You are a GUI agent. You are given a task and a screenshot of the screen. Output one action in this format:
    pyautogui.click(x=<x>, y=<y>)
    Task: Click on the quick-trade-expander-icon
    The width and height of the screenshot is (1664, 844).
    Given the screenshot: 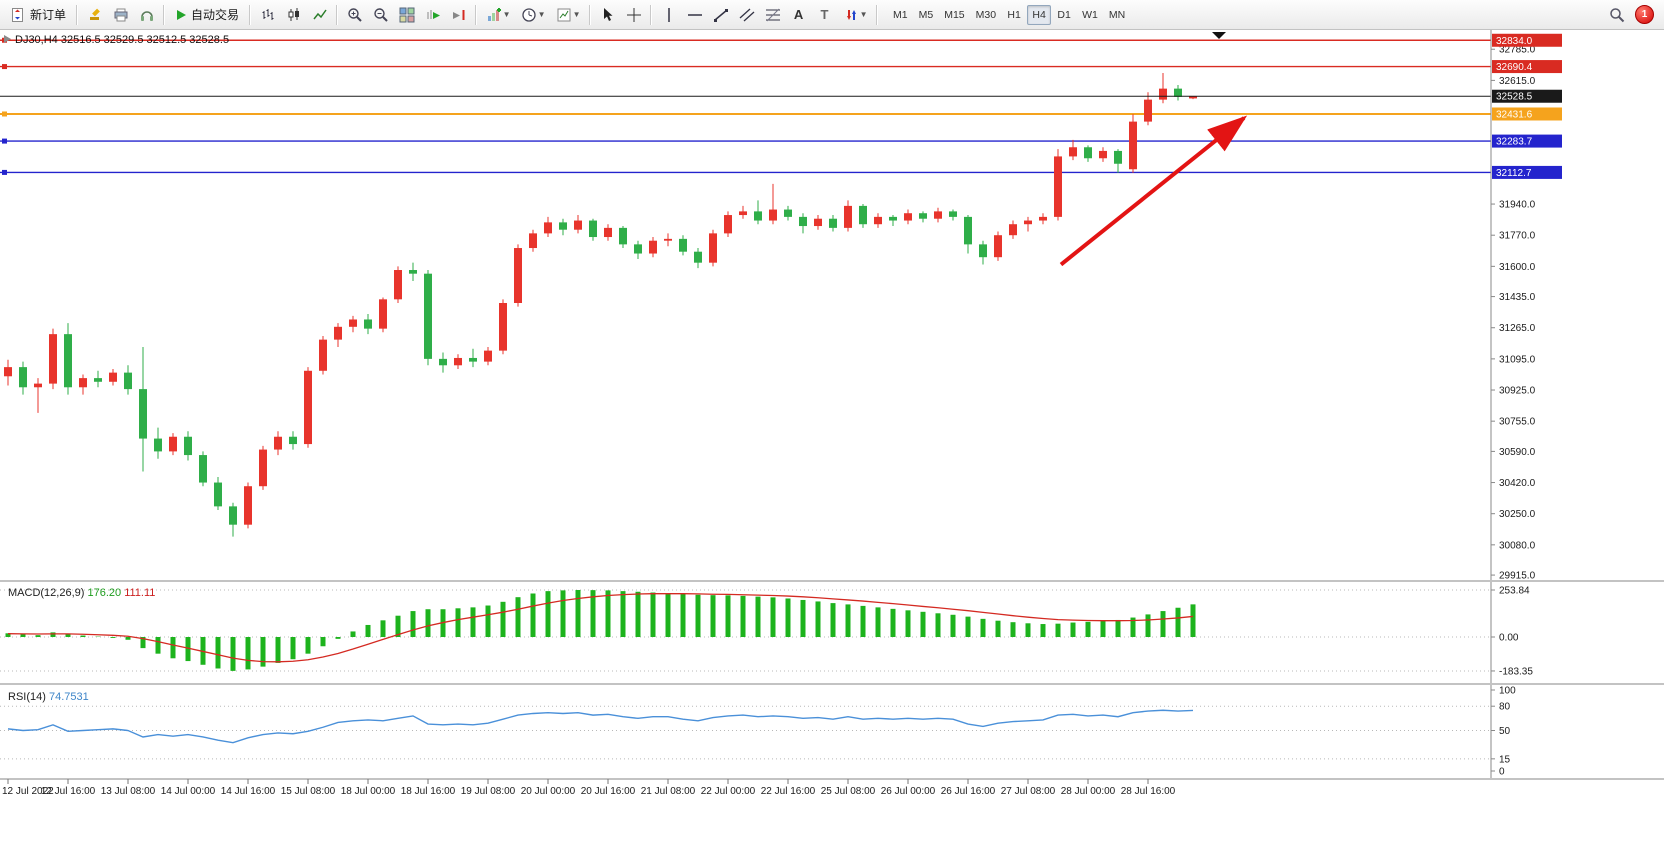 What is the action you would take?
    pyautogui.click(x=7, y=39)
    